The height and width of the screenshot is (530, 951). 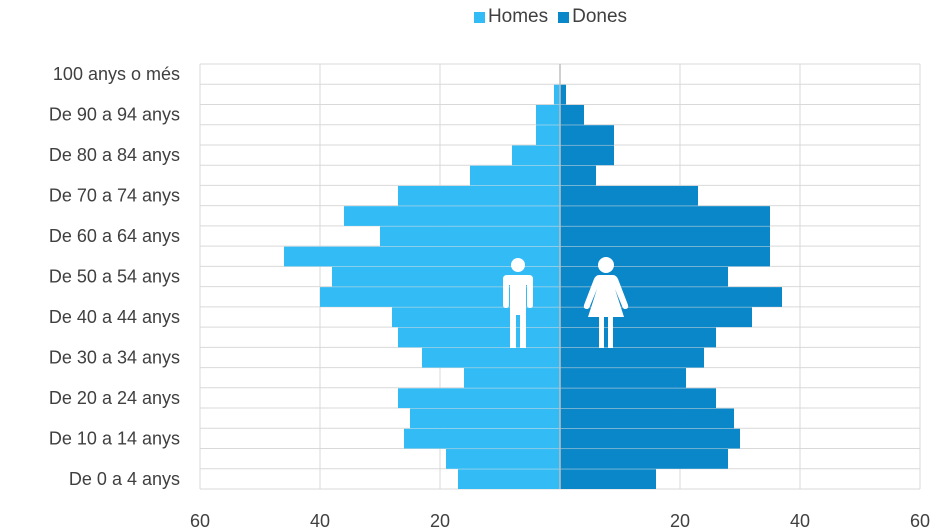 What do you see at coordinates (600, 16) in the screenshot?
I see `legend-label-women: Dones` at bounding box center [600, 16].